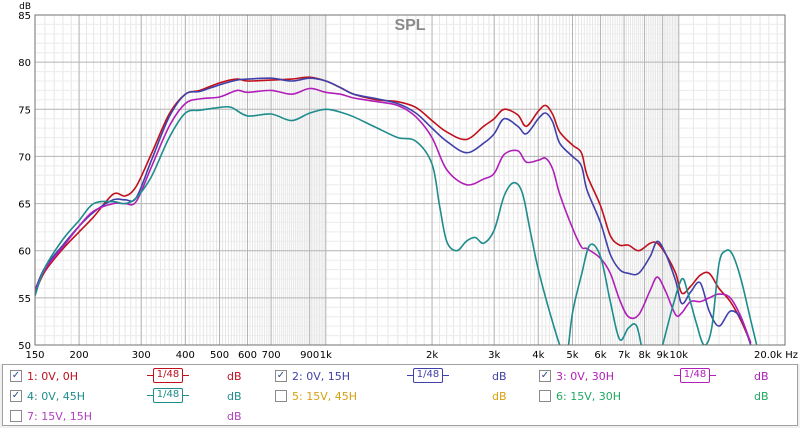 Image resolution: width=800 pixels, height=428 pixels. Describe the element at coordinates (140, 417) in the screenshot. I see `legend-entry-7: 7: 15V, 15H dB` at that location.